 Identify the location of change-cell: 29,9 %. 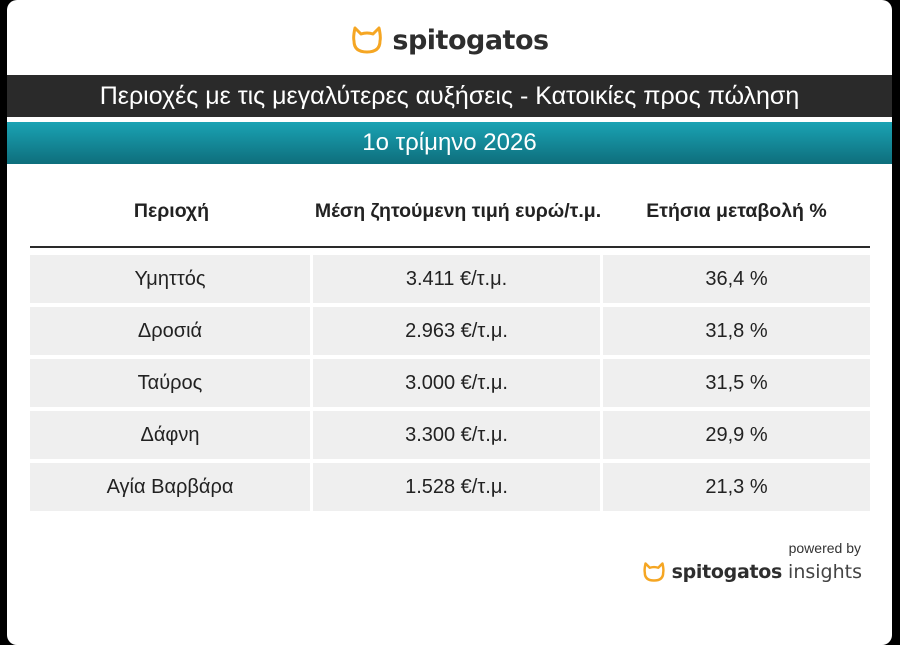
(736, 435).